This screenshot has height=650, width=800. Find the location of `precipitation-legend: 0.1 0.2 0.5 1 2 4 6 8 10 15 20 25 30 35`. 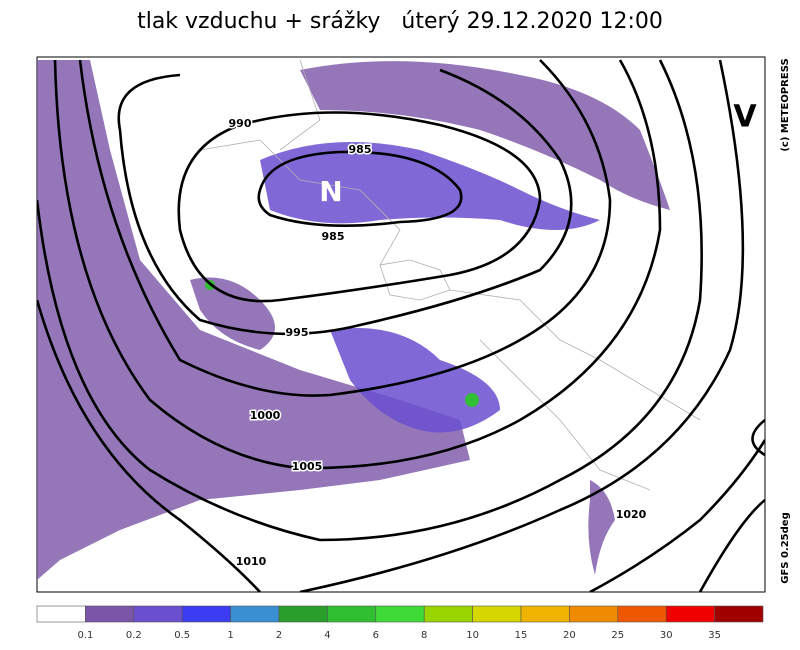

precipitation-legend: 0.1 0.2 0.5 1 2 4 6 8 10 15 20 25 30 35 is located at coordinates (400, 623).